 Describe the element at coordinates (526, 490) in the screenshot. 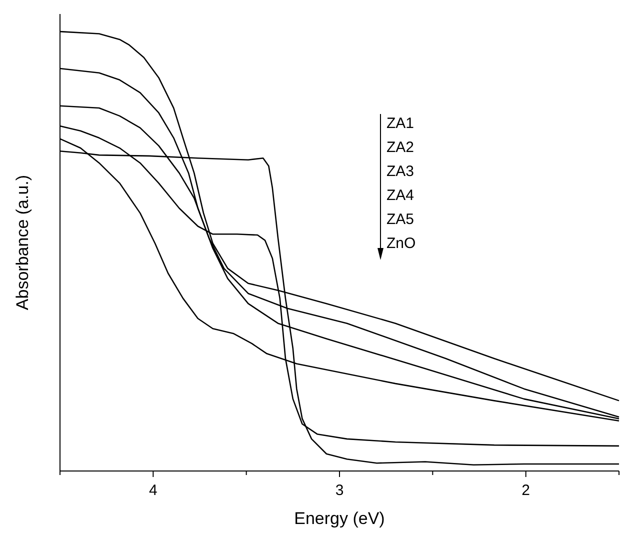

I see `x-tick-label: 2` at that location.